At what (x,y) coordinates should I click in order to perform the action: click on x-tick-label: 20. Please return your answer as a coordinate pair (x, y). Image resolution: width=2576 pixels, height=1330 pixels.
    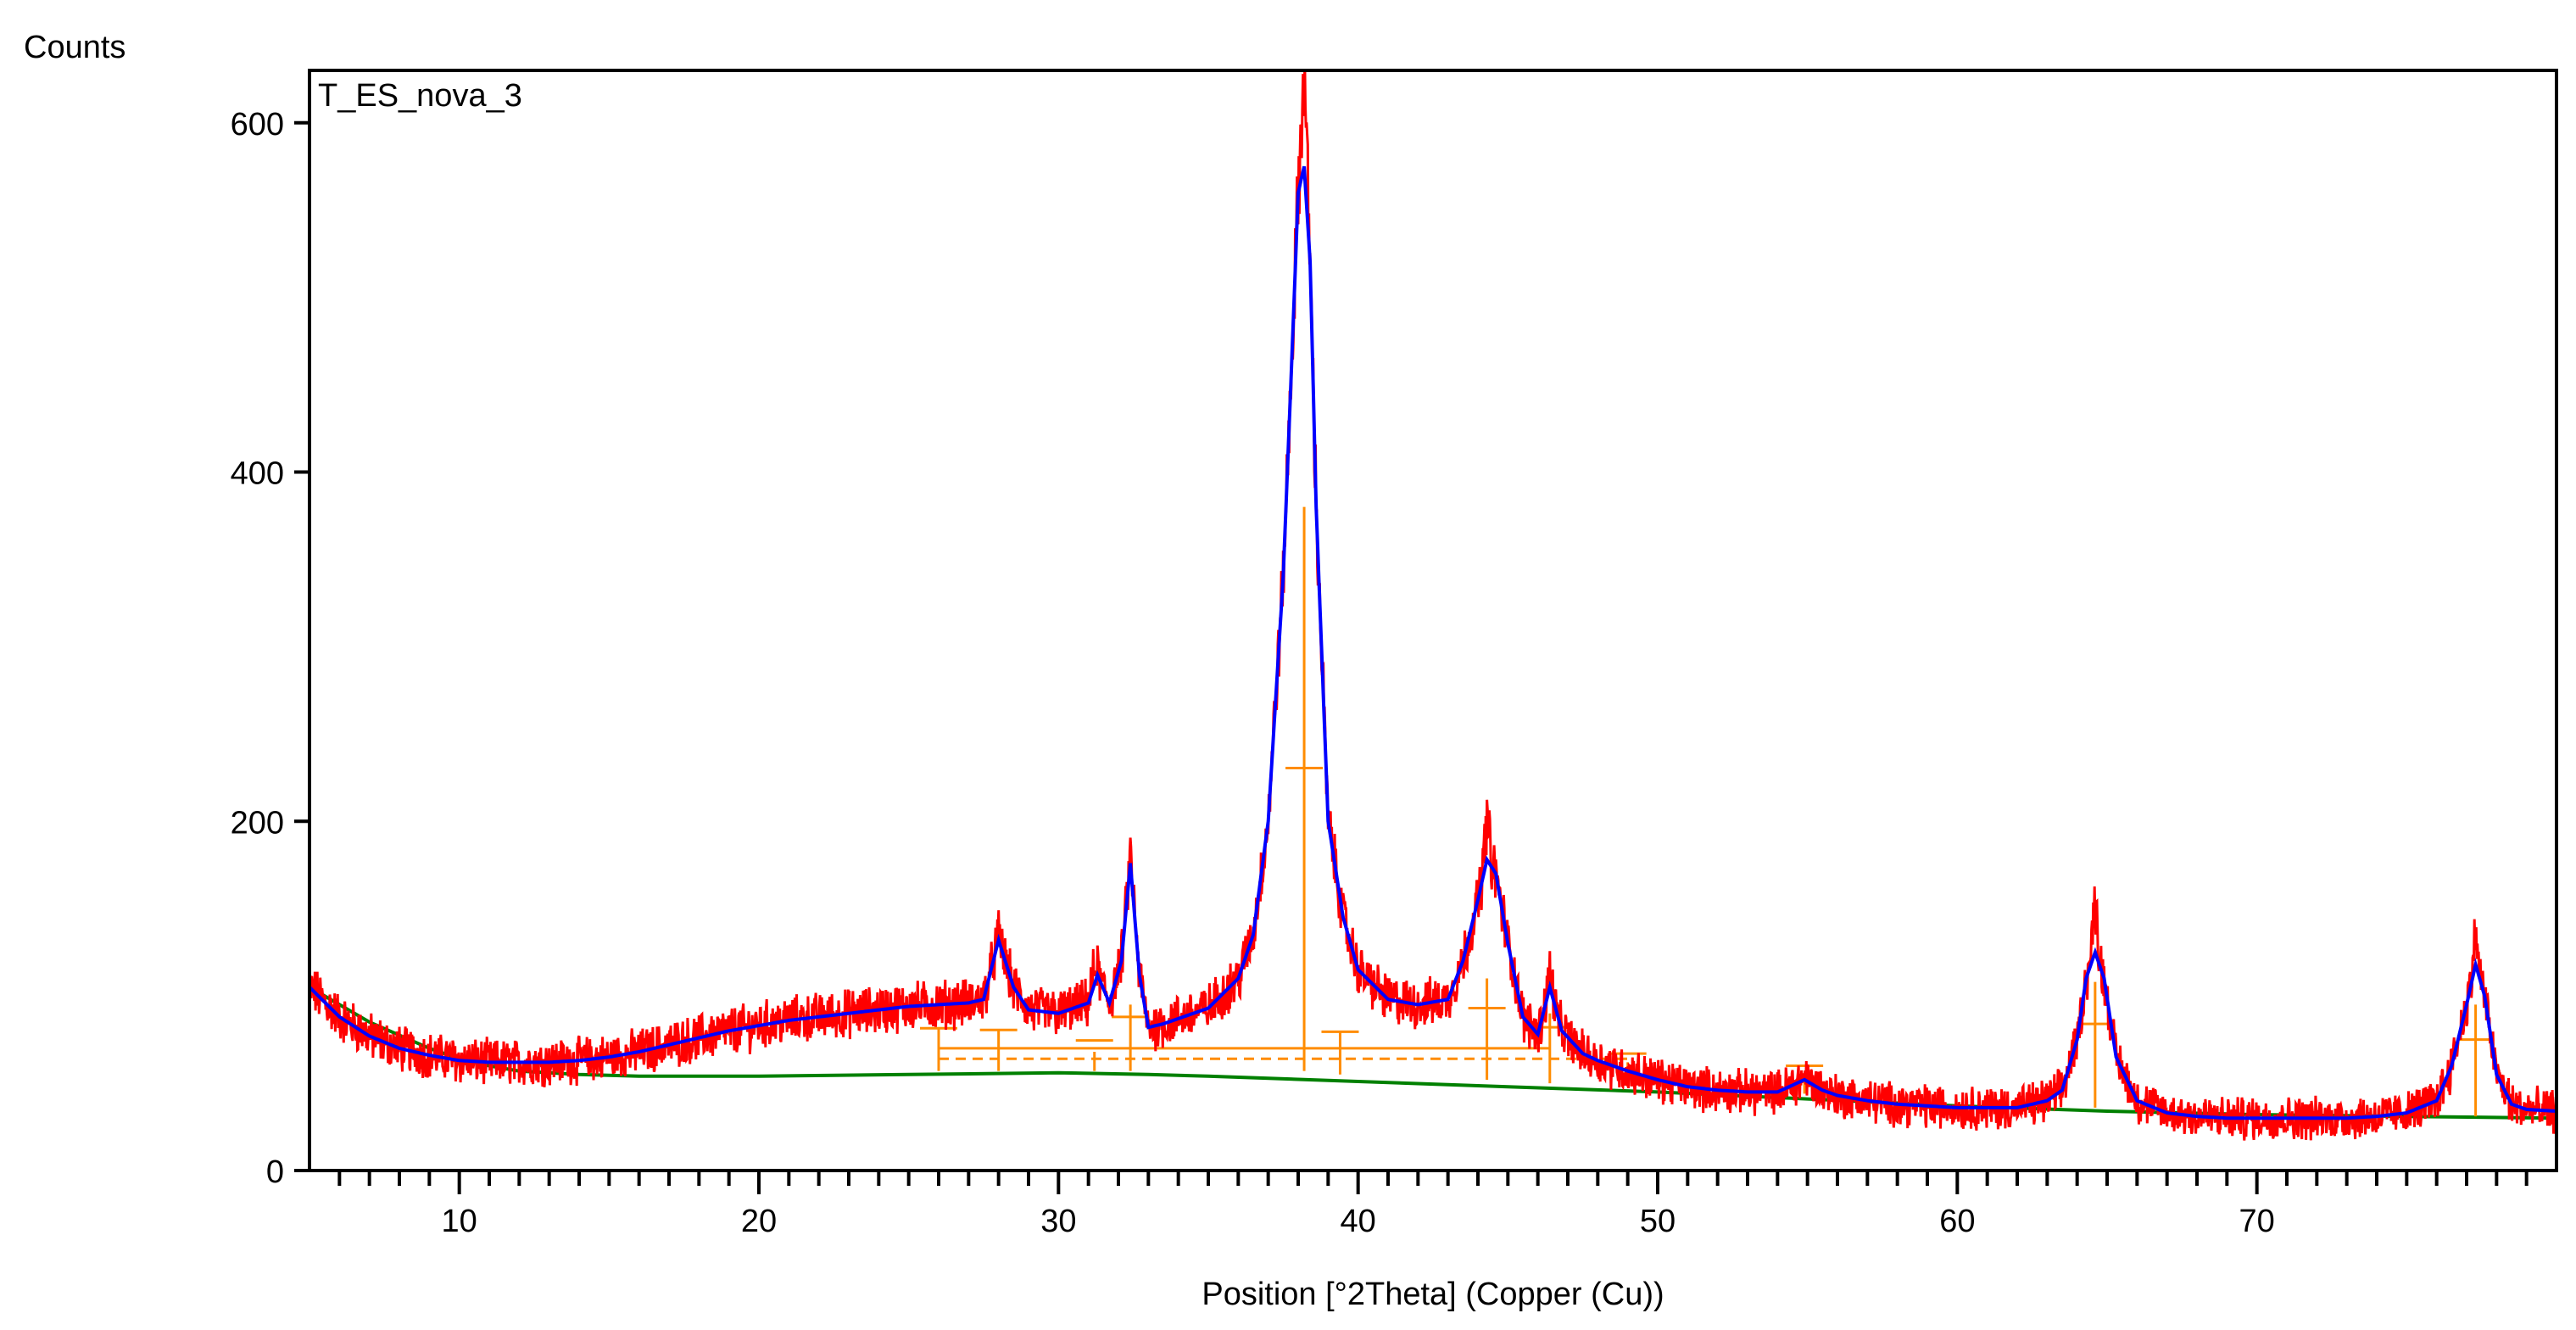
    Looking at the image, I should click on (759, 1221).